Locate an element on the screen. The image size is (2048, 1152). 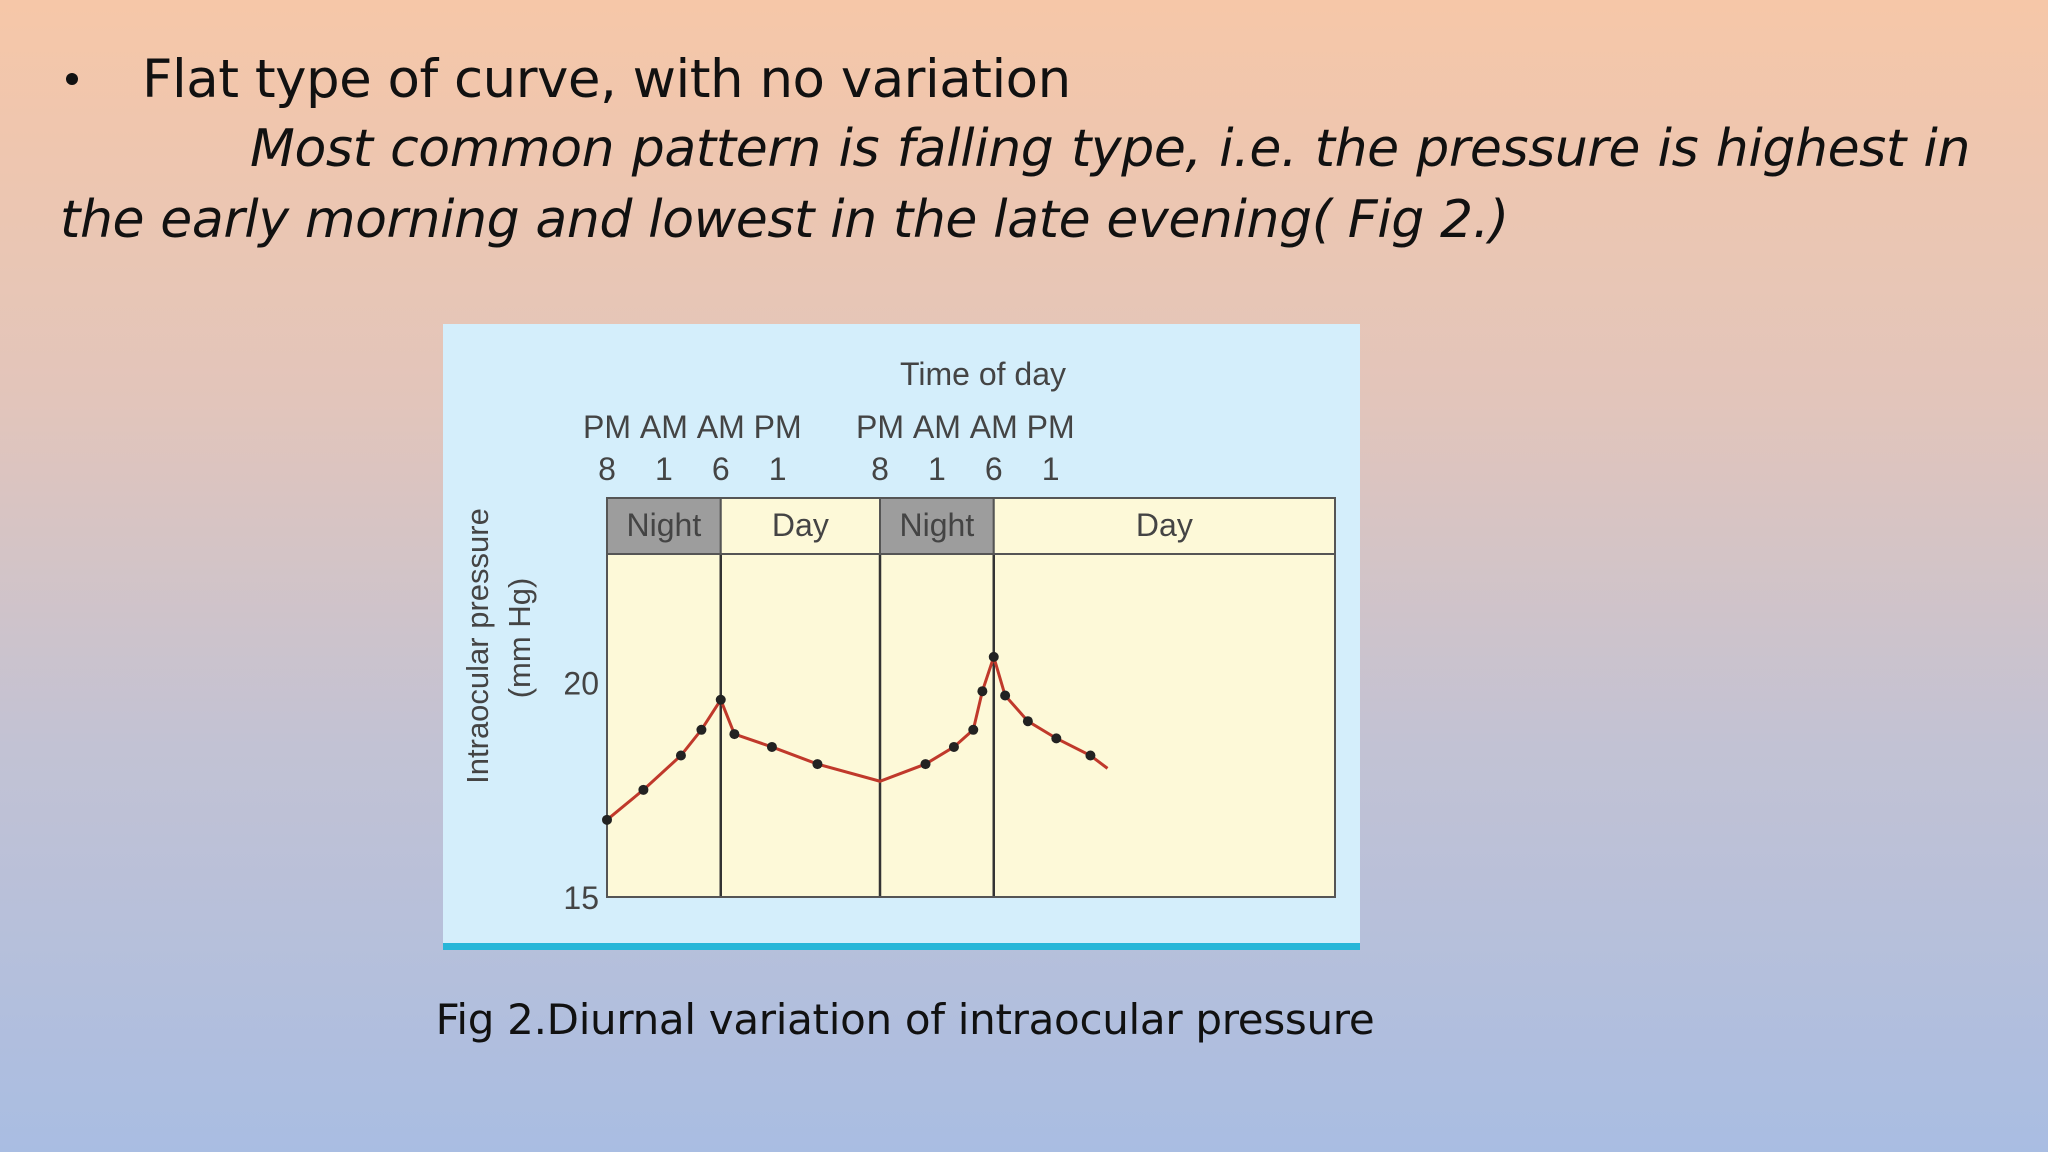
x-tick-label-top-5: AM is located at coordinates (937, 427).